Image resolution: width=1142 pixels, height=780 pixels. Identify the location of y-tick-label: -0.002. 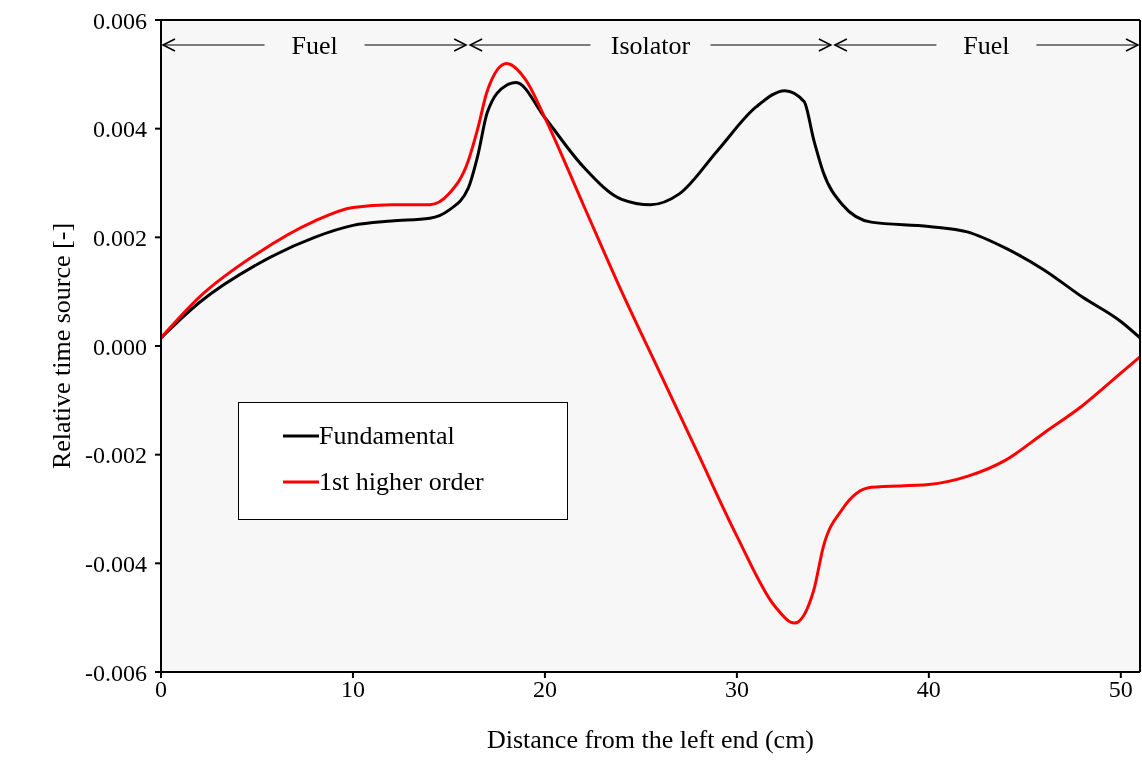
(116, 455).